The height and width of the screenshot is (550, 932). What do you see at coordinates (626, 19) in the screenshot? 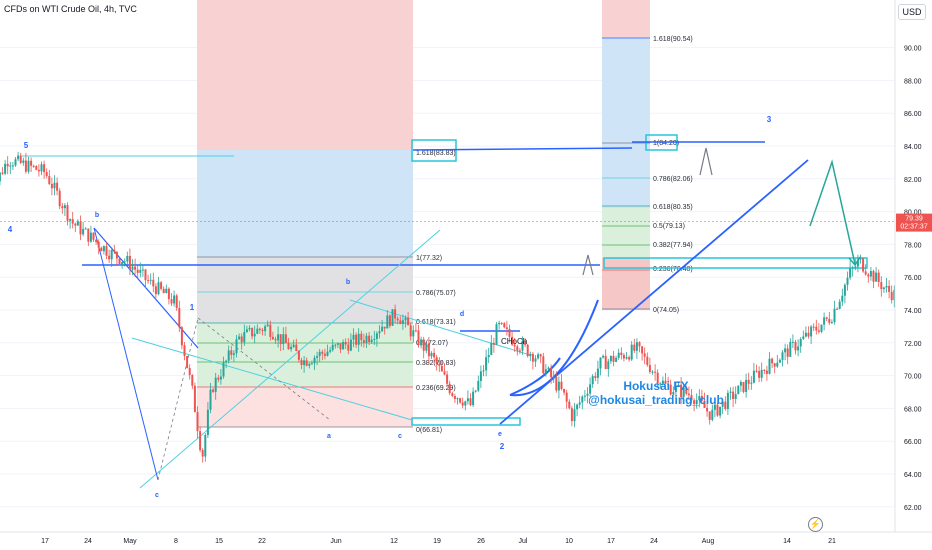
I see `risk-zone` at bounding box center [626, 19].